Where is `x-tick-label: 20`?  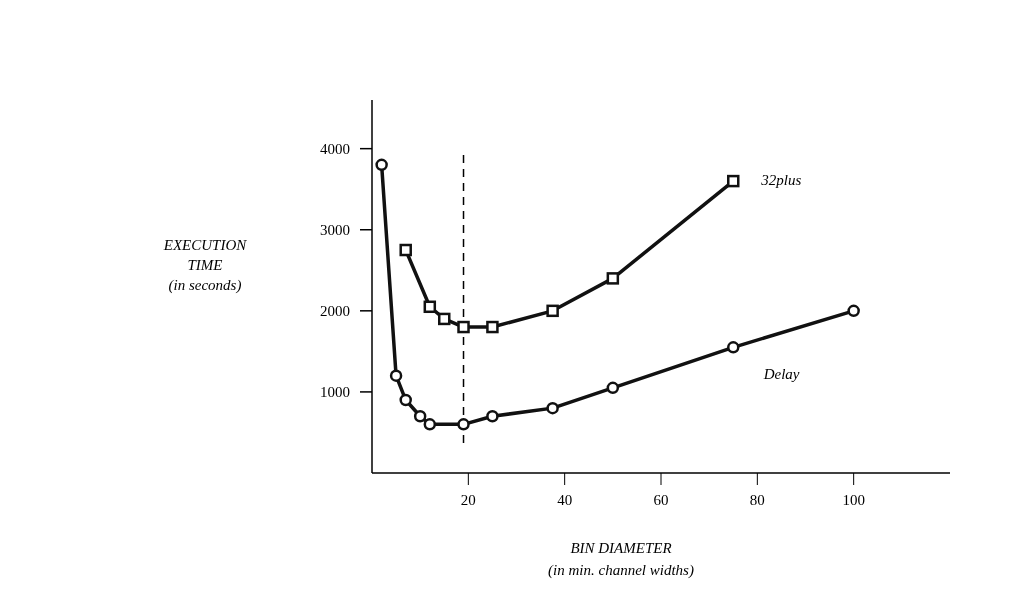 x-tick-label: 20 is located at coordinates (468, 500).